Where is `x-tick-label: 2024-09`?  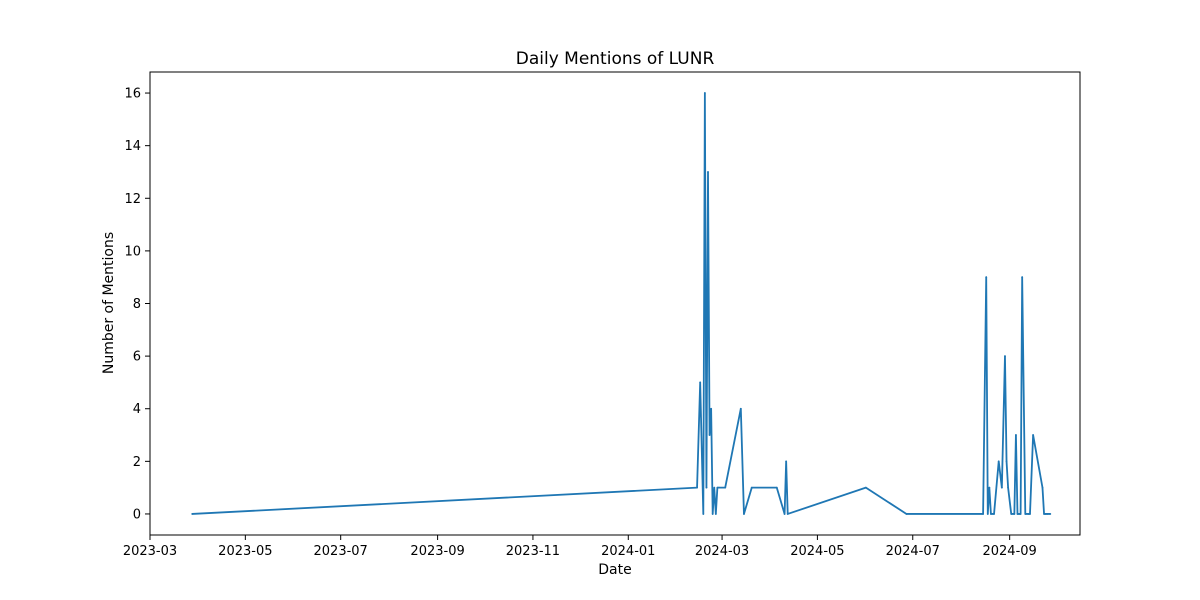 x-tick-label: 2024-09 is located at coordinates (1009, 551).